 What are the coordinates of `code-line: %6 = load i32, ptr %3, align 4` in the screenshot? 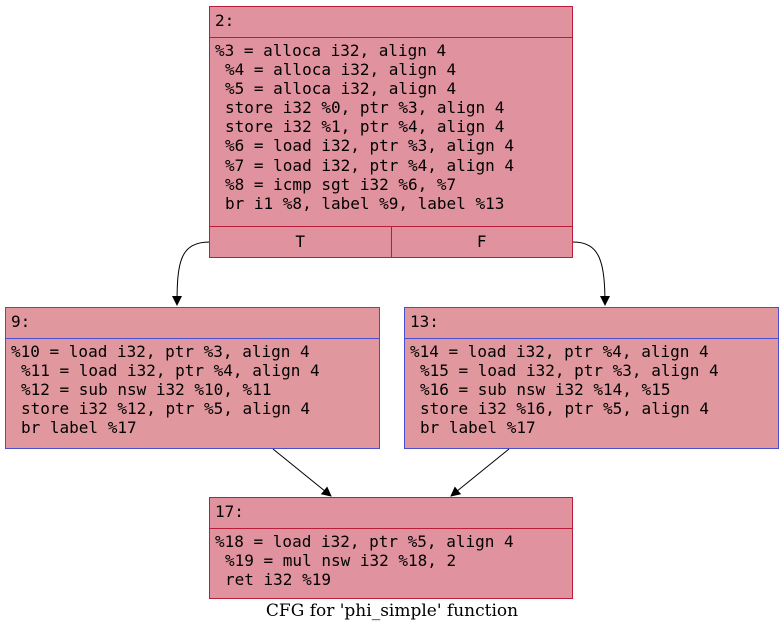 It's located at (369, 146).